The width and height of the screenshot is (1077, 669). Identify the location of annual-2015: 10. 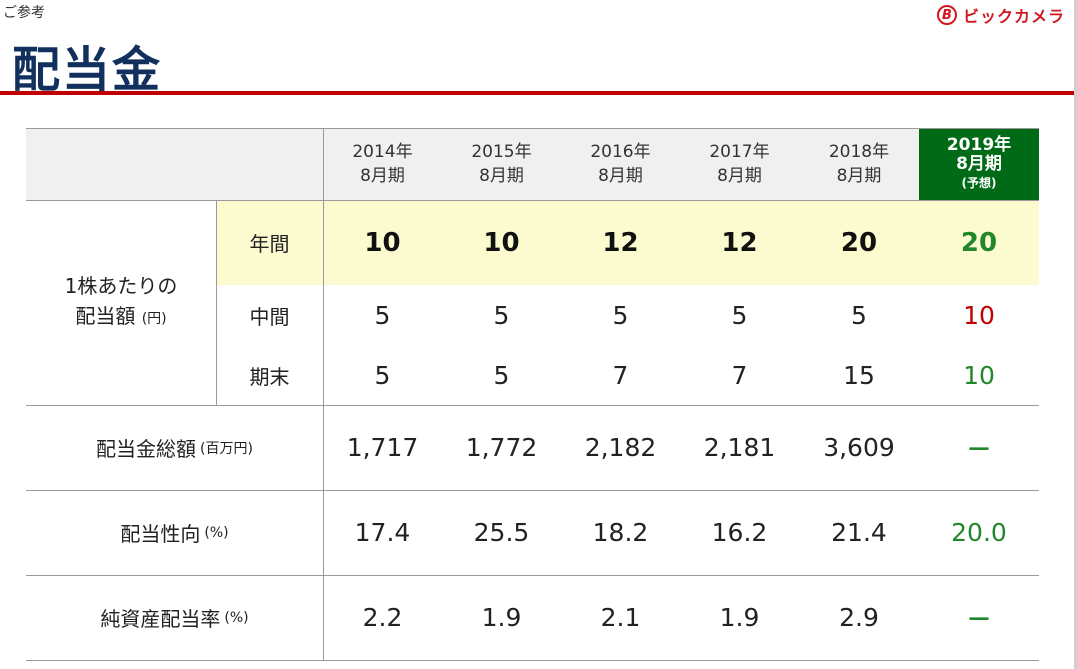
(501, 242).